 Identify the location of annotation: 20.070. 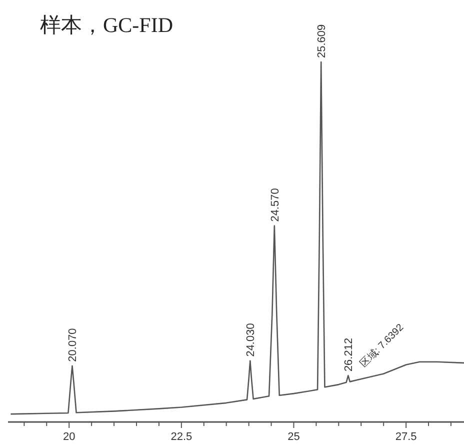
(73, 345).